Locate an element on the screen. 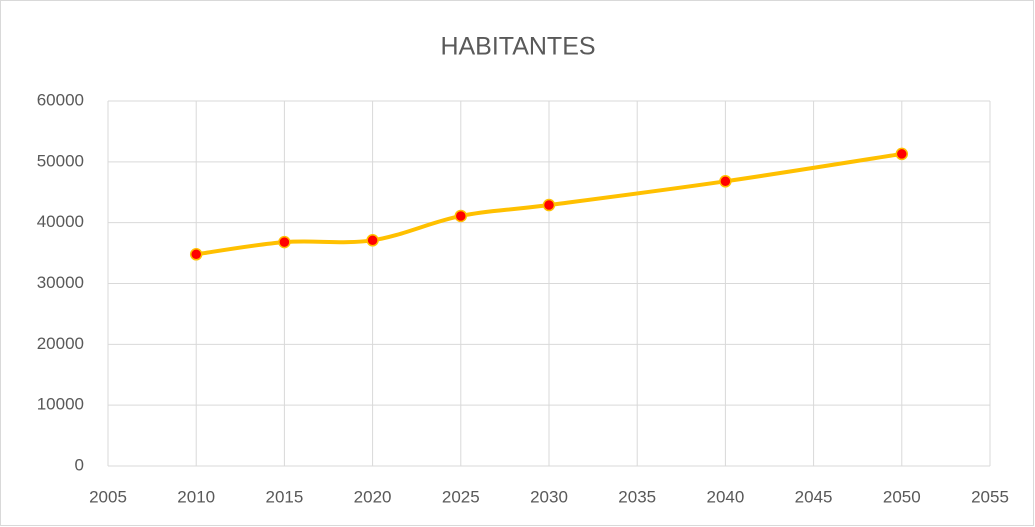 This screenshot has height=527, width=1035. x-tick-label: 2050 is located at coordinates (902, 496).